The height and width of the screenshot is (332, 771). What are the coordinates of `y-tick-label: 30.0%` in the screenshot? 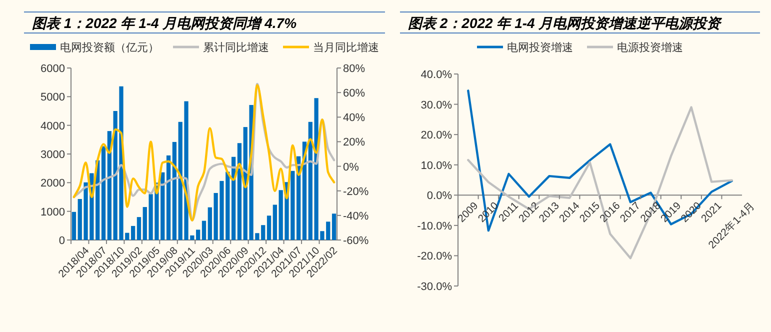 It's located at (436, 105).